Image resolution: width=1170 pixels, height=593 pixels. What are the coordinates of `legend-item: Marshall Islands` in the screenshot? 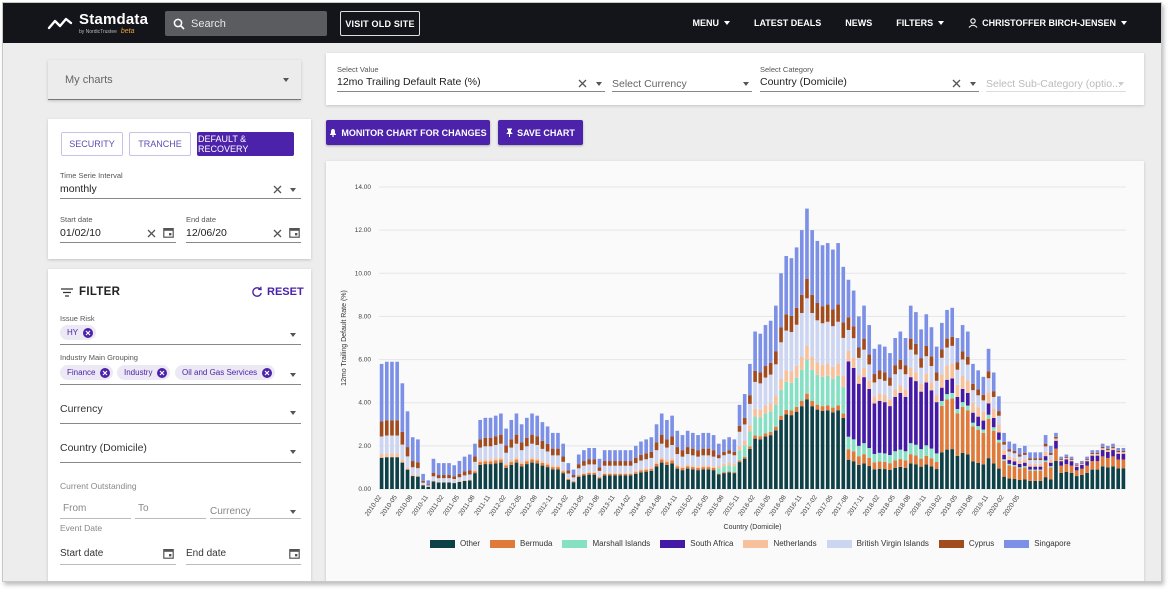 It's located at (606, 543).